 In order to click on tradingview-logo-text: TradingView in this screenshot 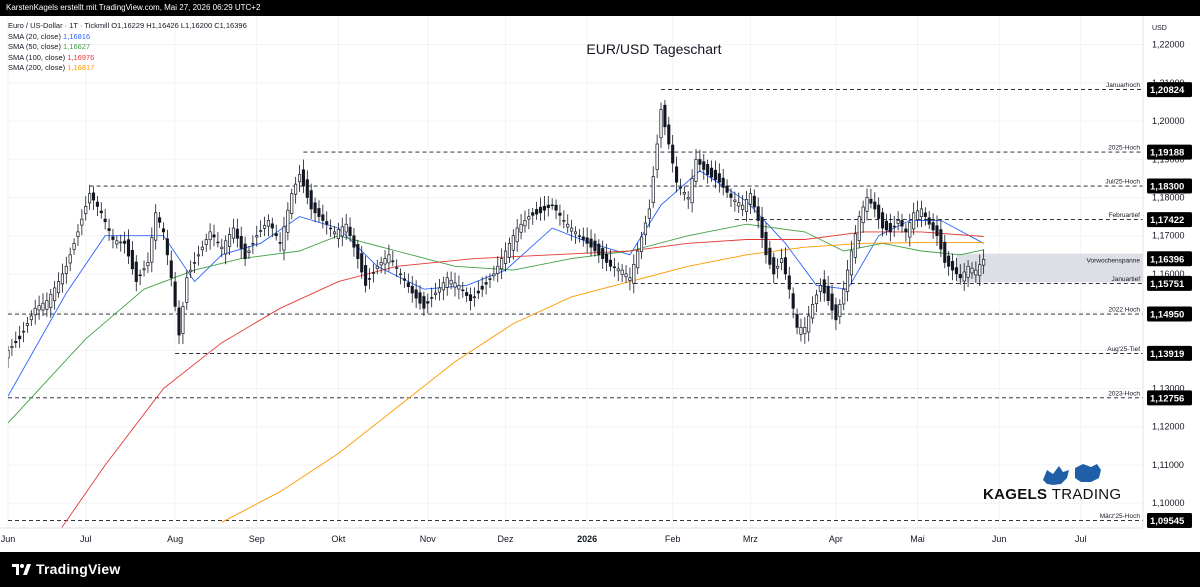, I will do `click(78, 569)`.